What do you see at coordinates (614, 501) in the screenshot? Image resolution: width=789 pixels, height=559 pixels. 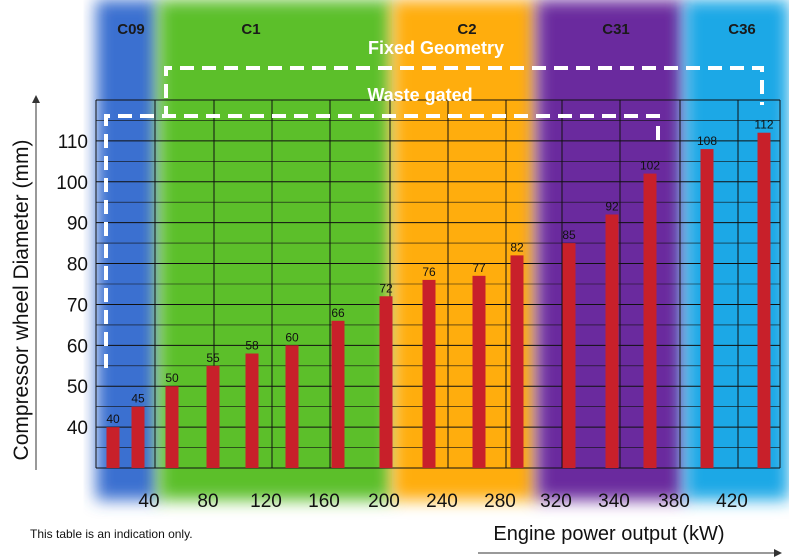 I see `x-tick-label: 340` at bounding box center [614, 501].